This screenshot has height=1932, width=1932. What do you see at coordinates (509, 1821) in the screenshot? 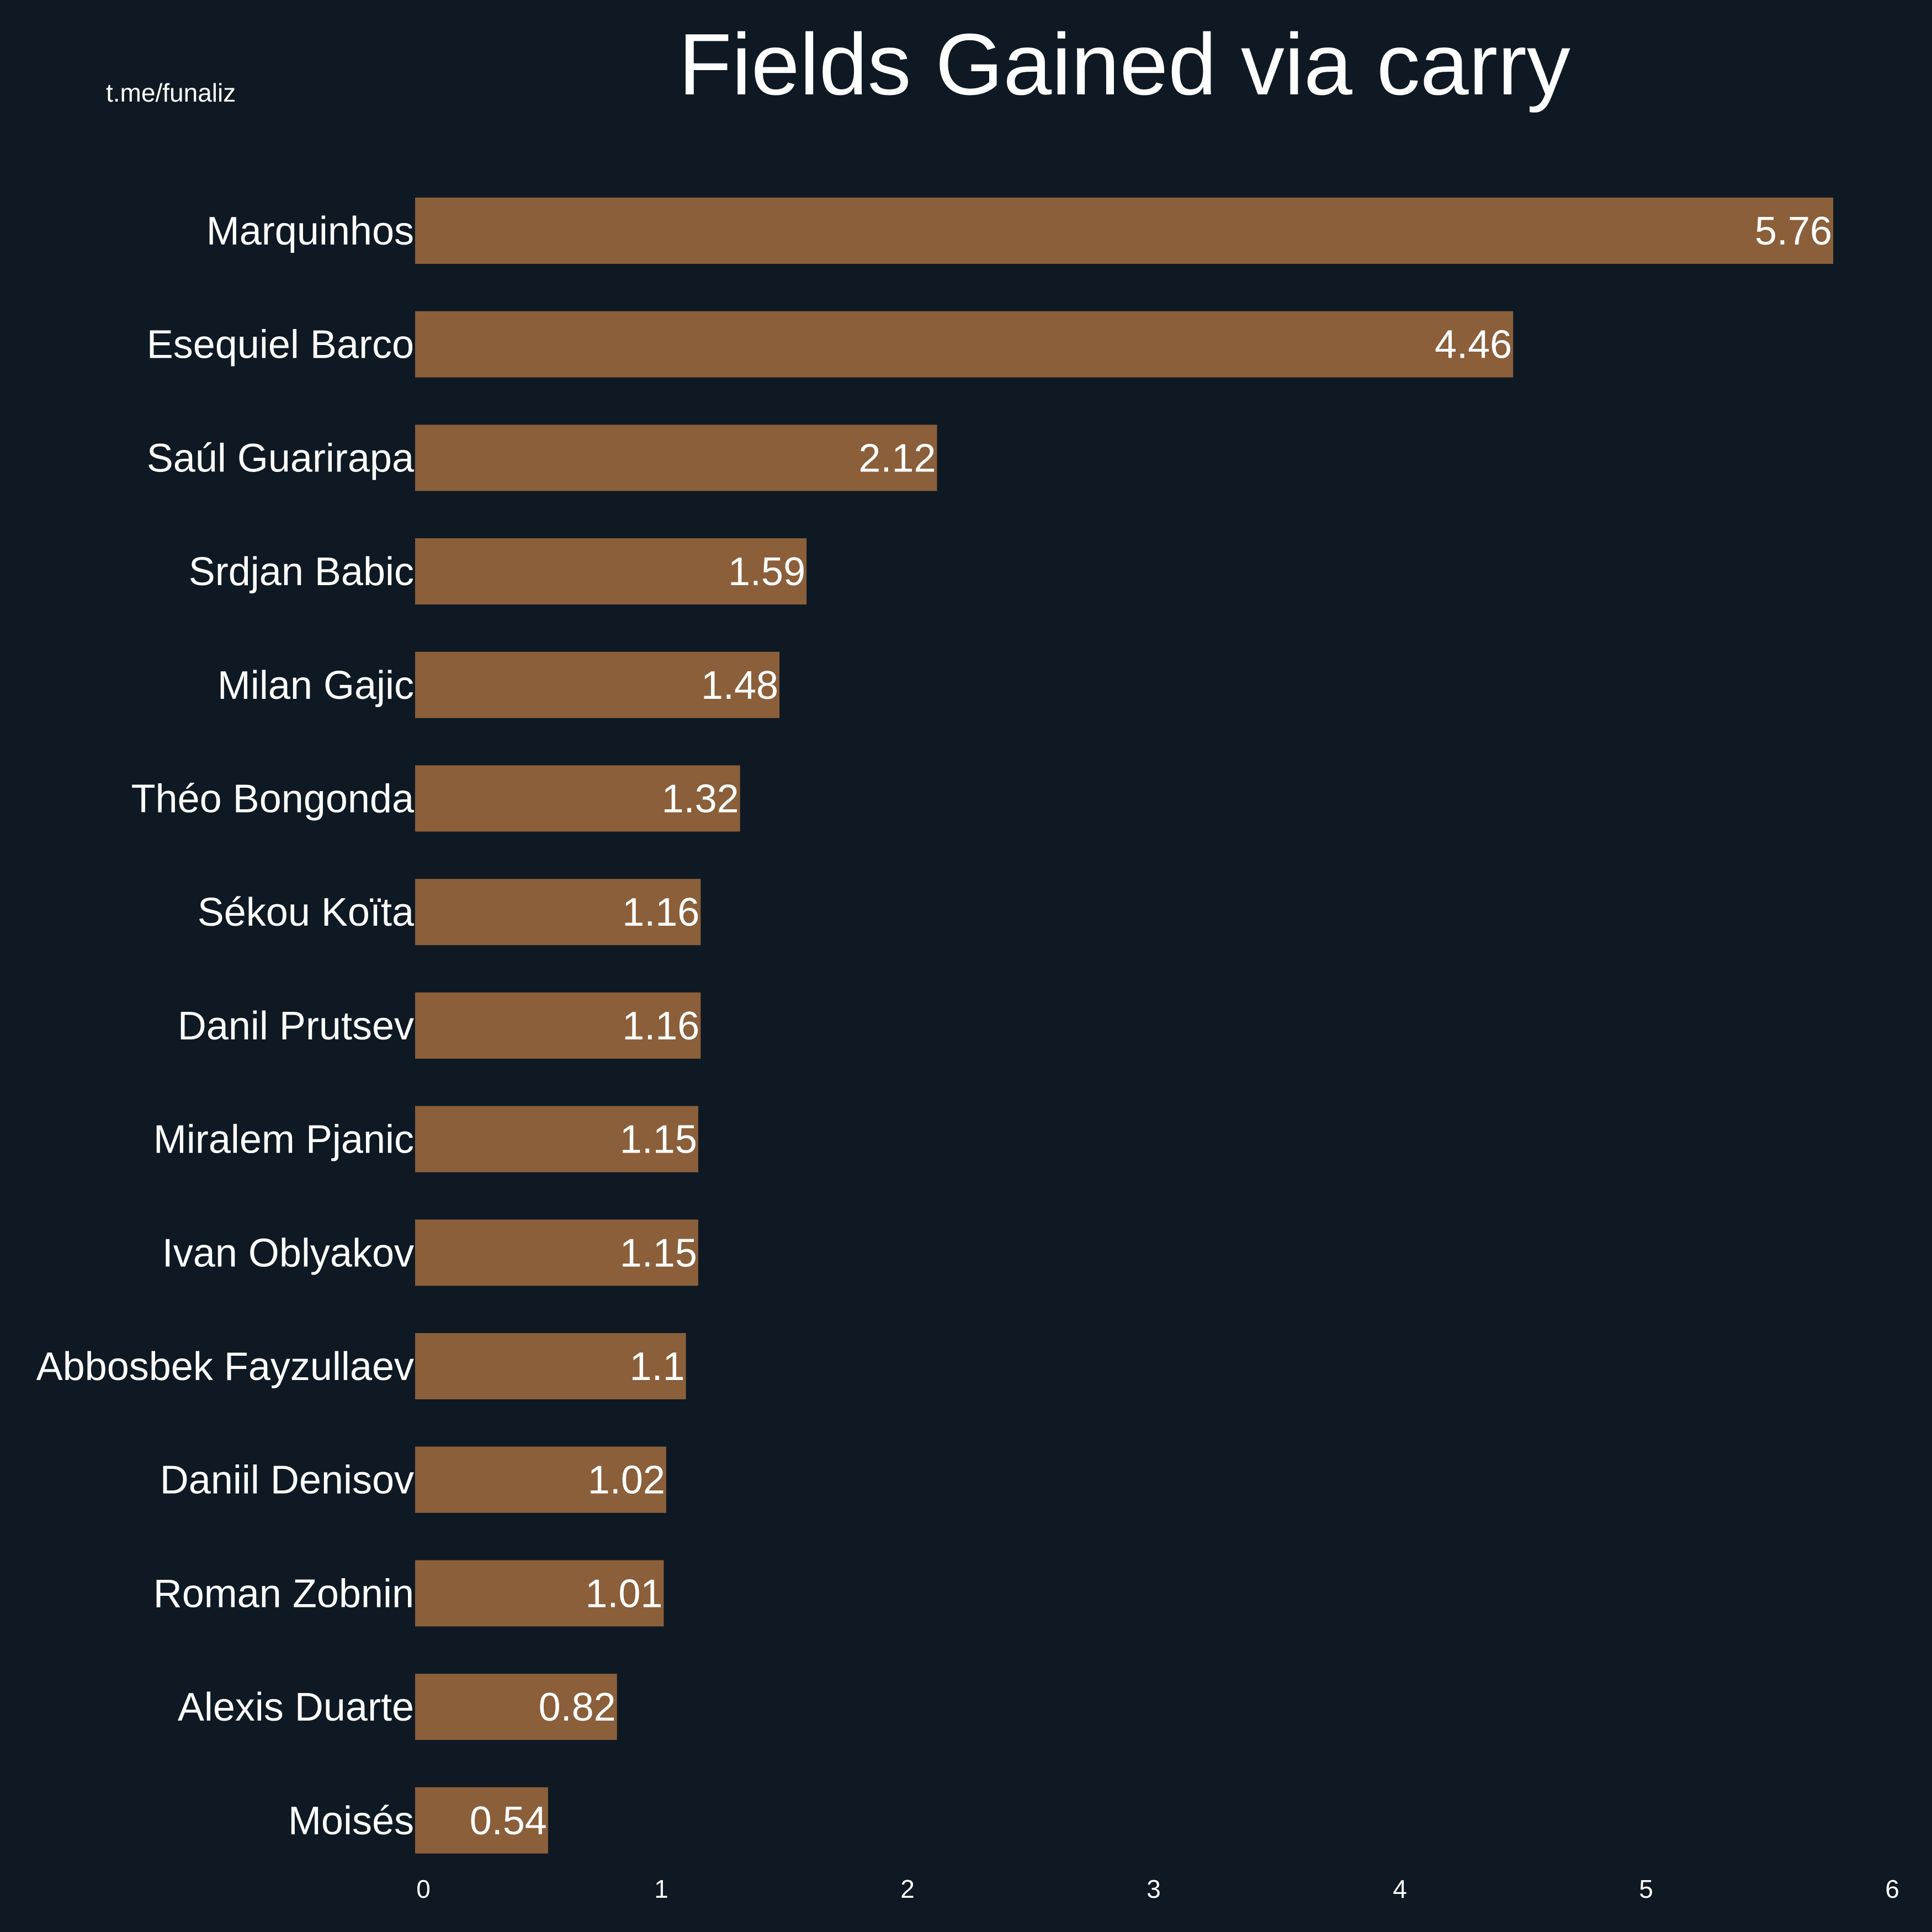
I see `value-label: 0.54` at bounding box center [509, 1821].